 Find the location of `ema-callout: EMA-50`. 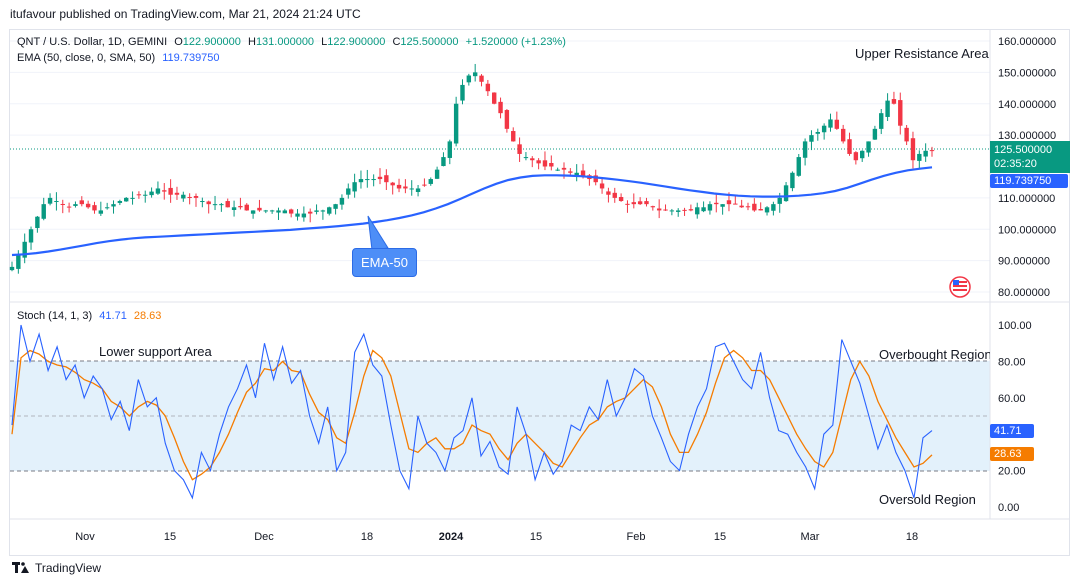

ema-callout: EMA-50 is located at coordinates (384, 262).